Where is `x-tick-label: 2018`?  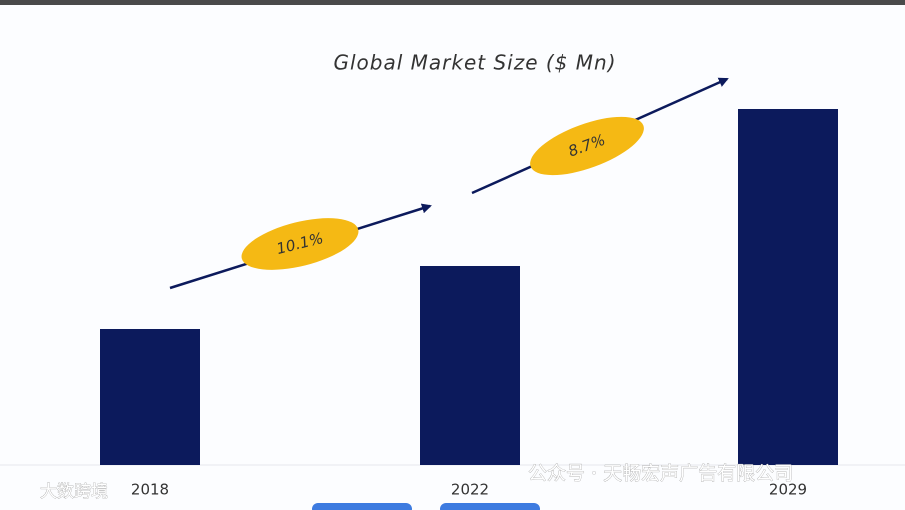 x-tick-label: 2018 is located at coordinates (150, 490).